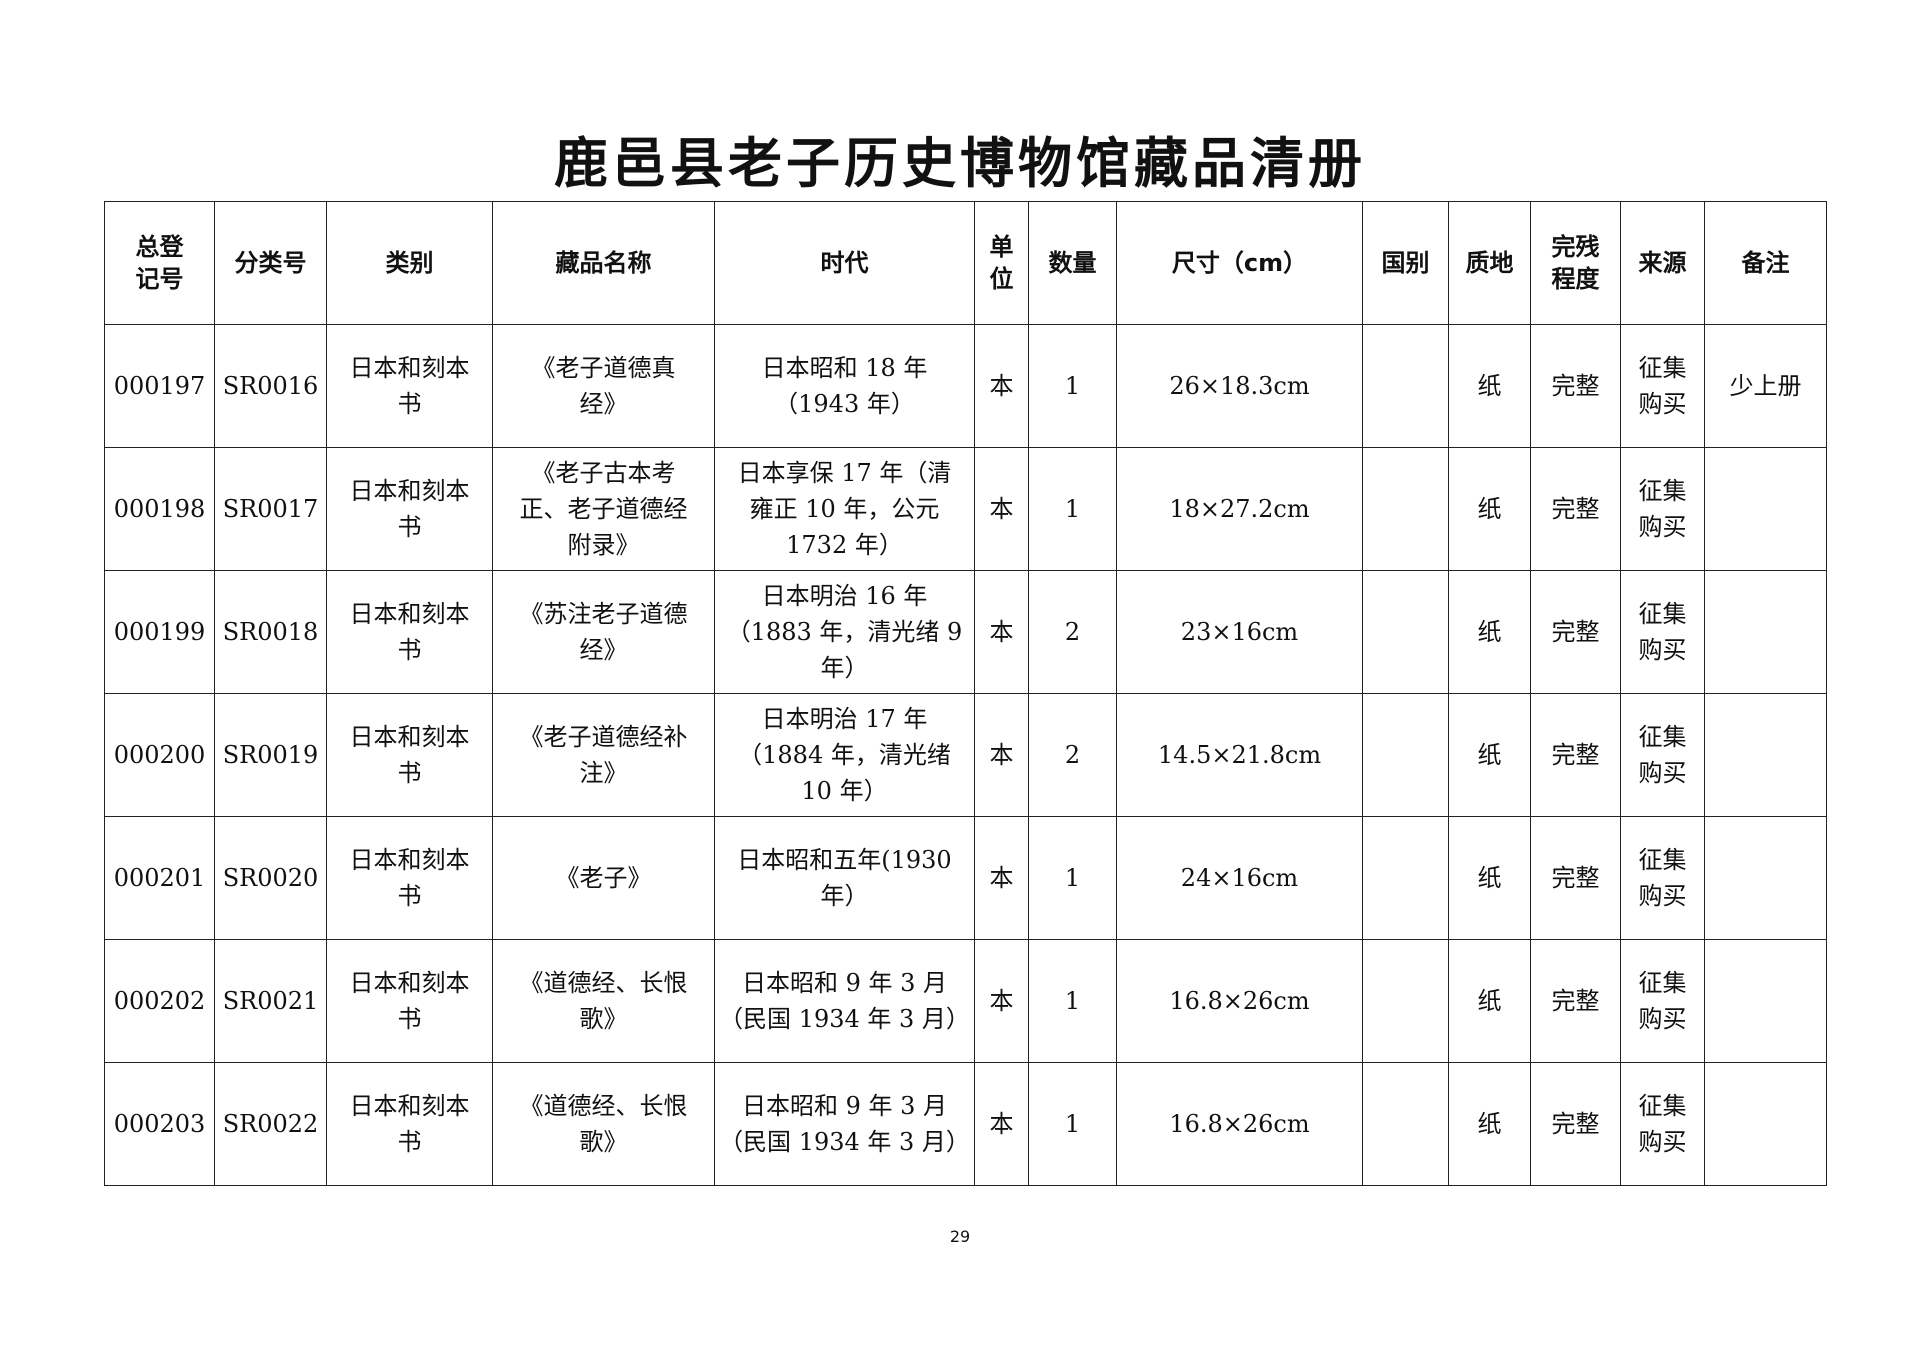  I want to click on column-header-name: 藏品名称, so click(603, 263).